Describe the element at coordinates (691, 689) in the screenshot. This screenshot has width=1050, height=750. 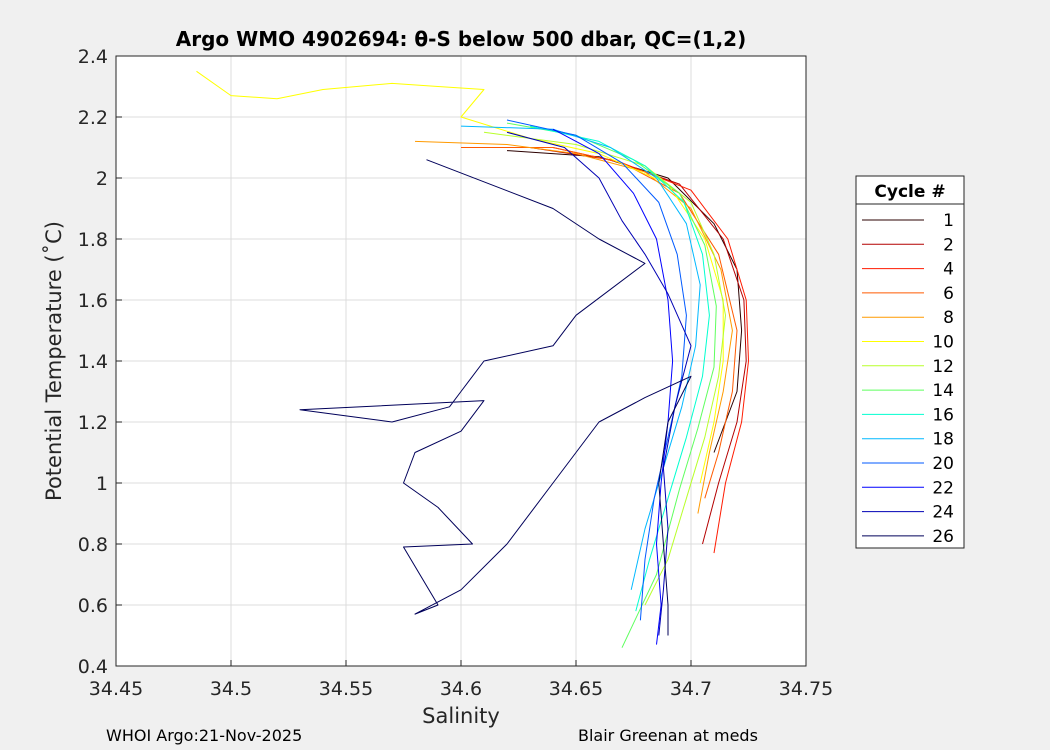
I see `x-tick-label: 34.7` at that location.